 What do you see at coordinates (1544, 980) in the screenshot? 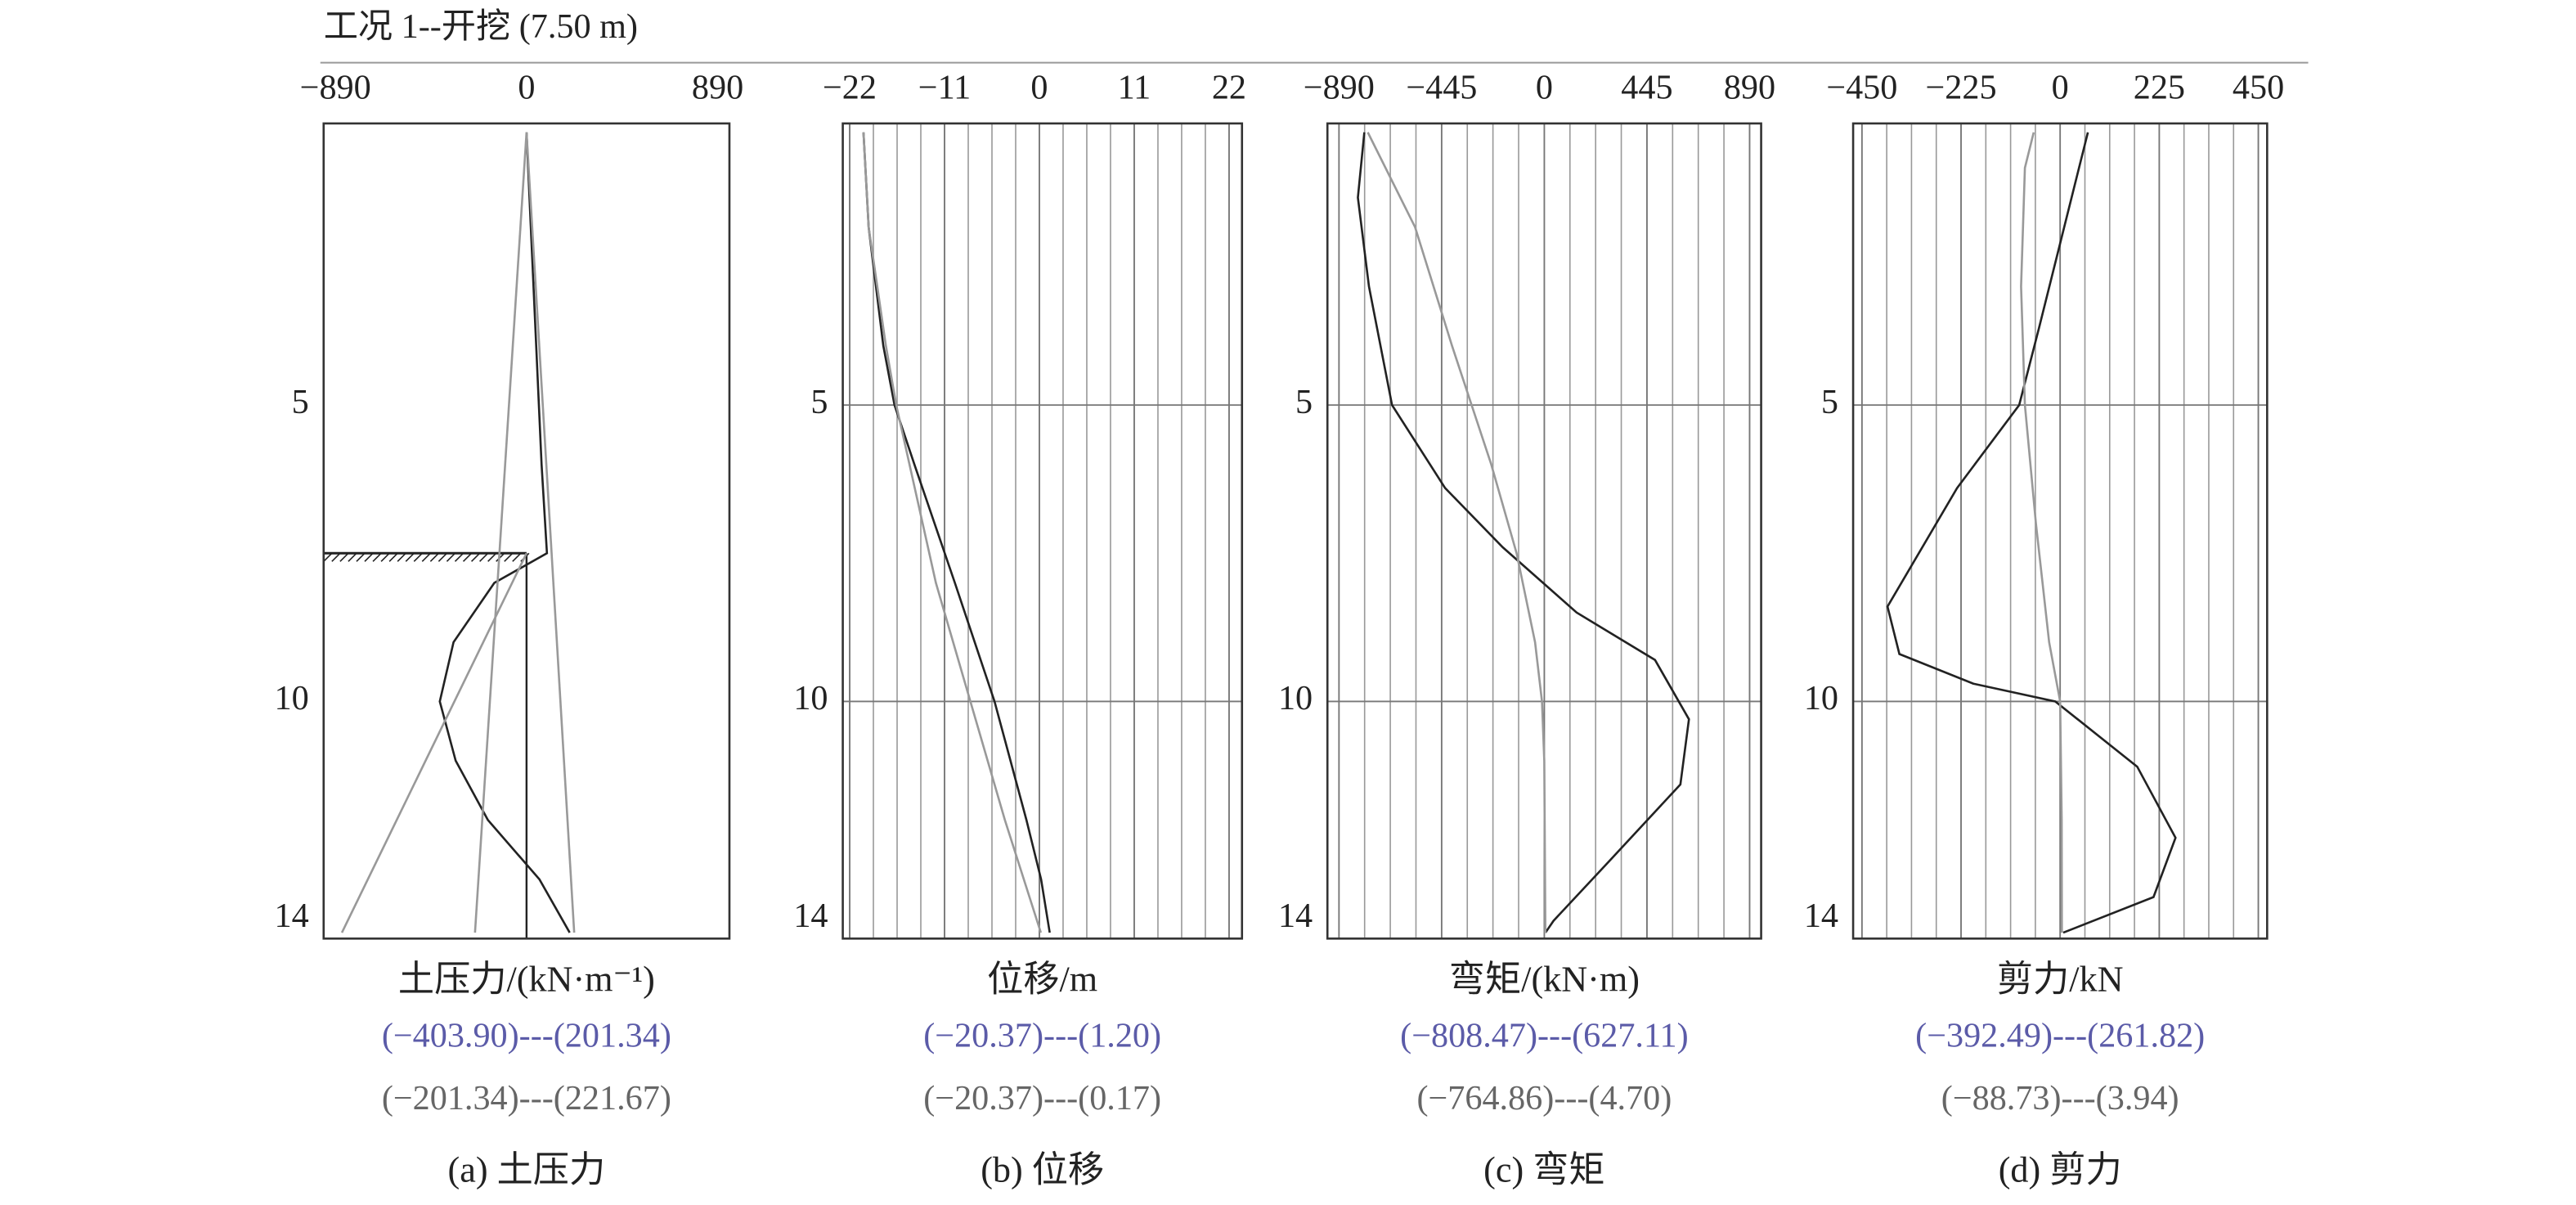
I see `x-axis-label: 弯矩/(kN·m)` at bounding box center [1544, 980].